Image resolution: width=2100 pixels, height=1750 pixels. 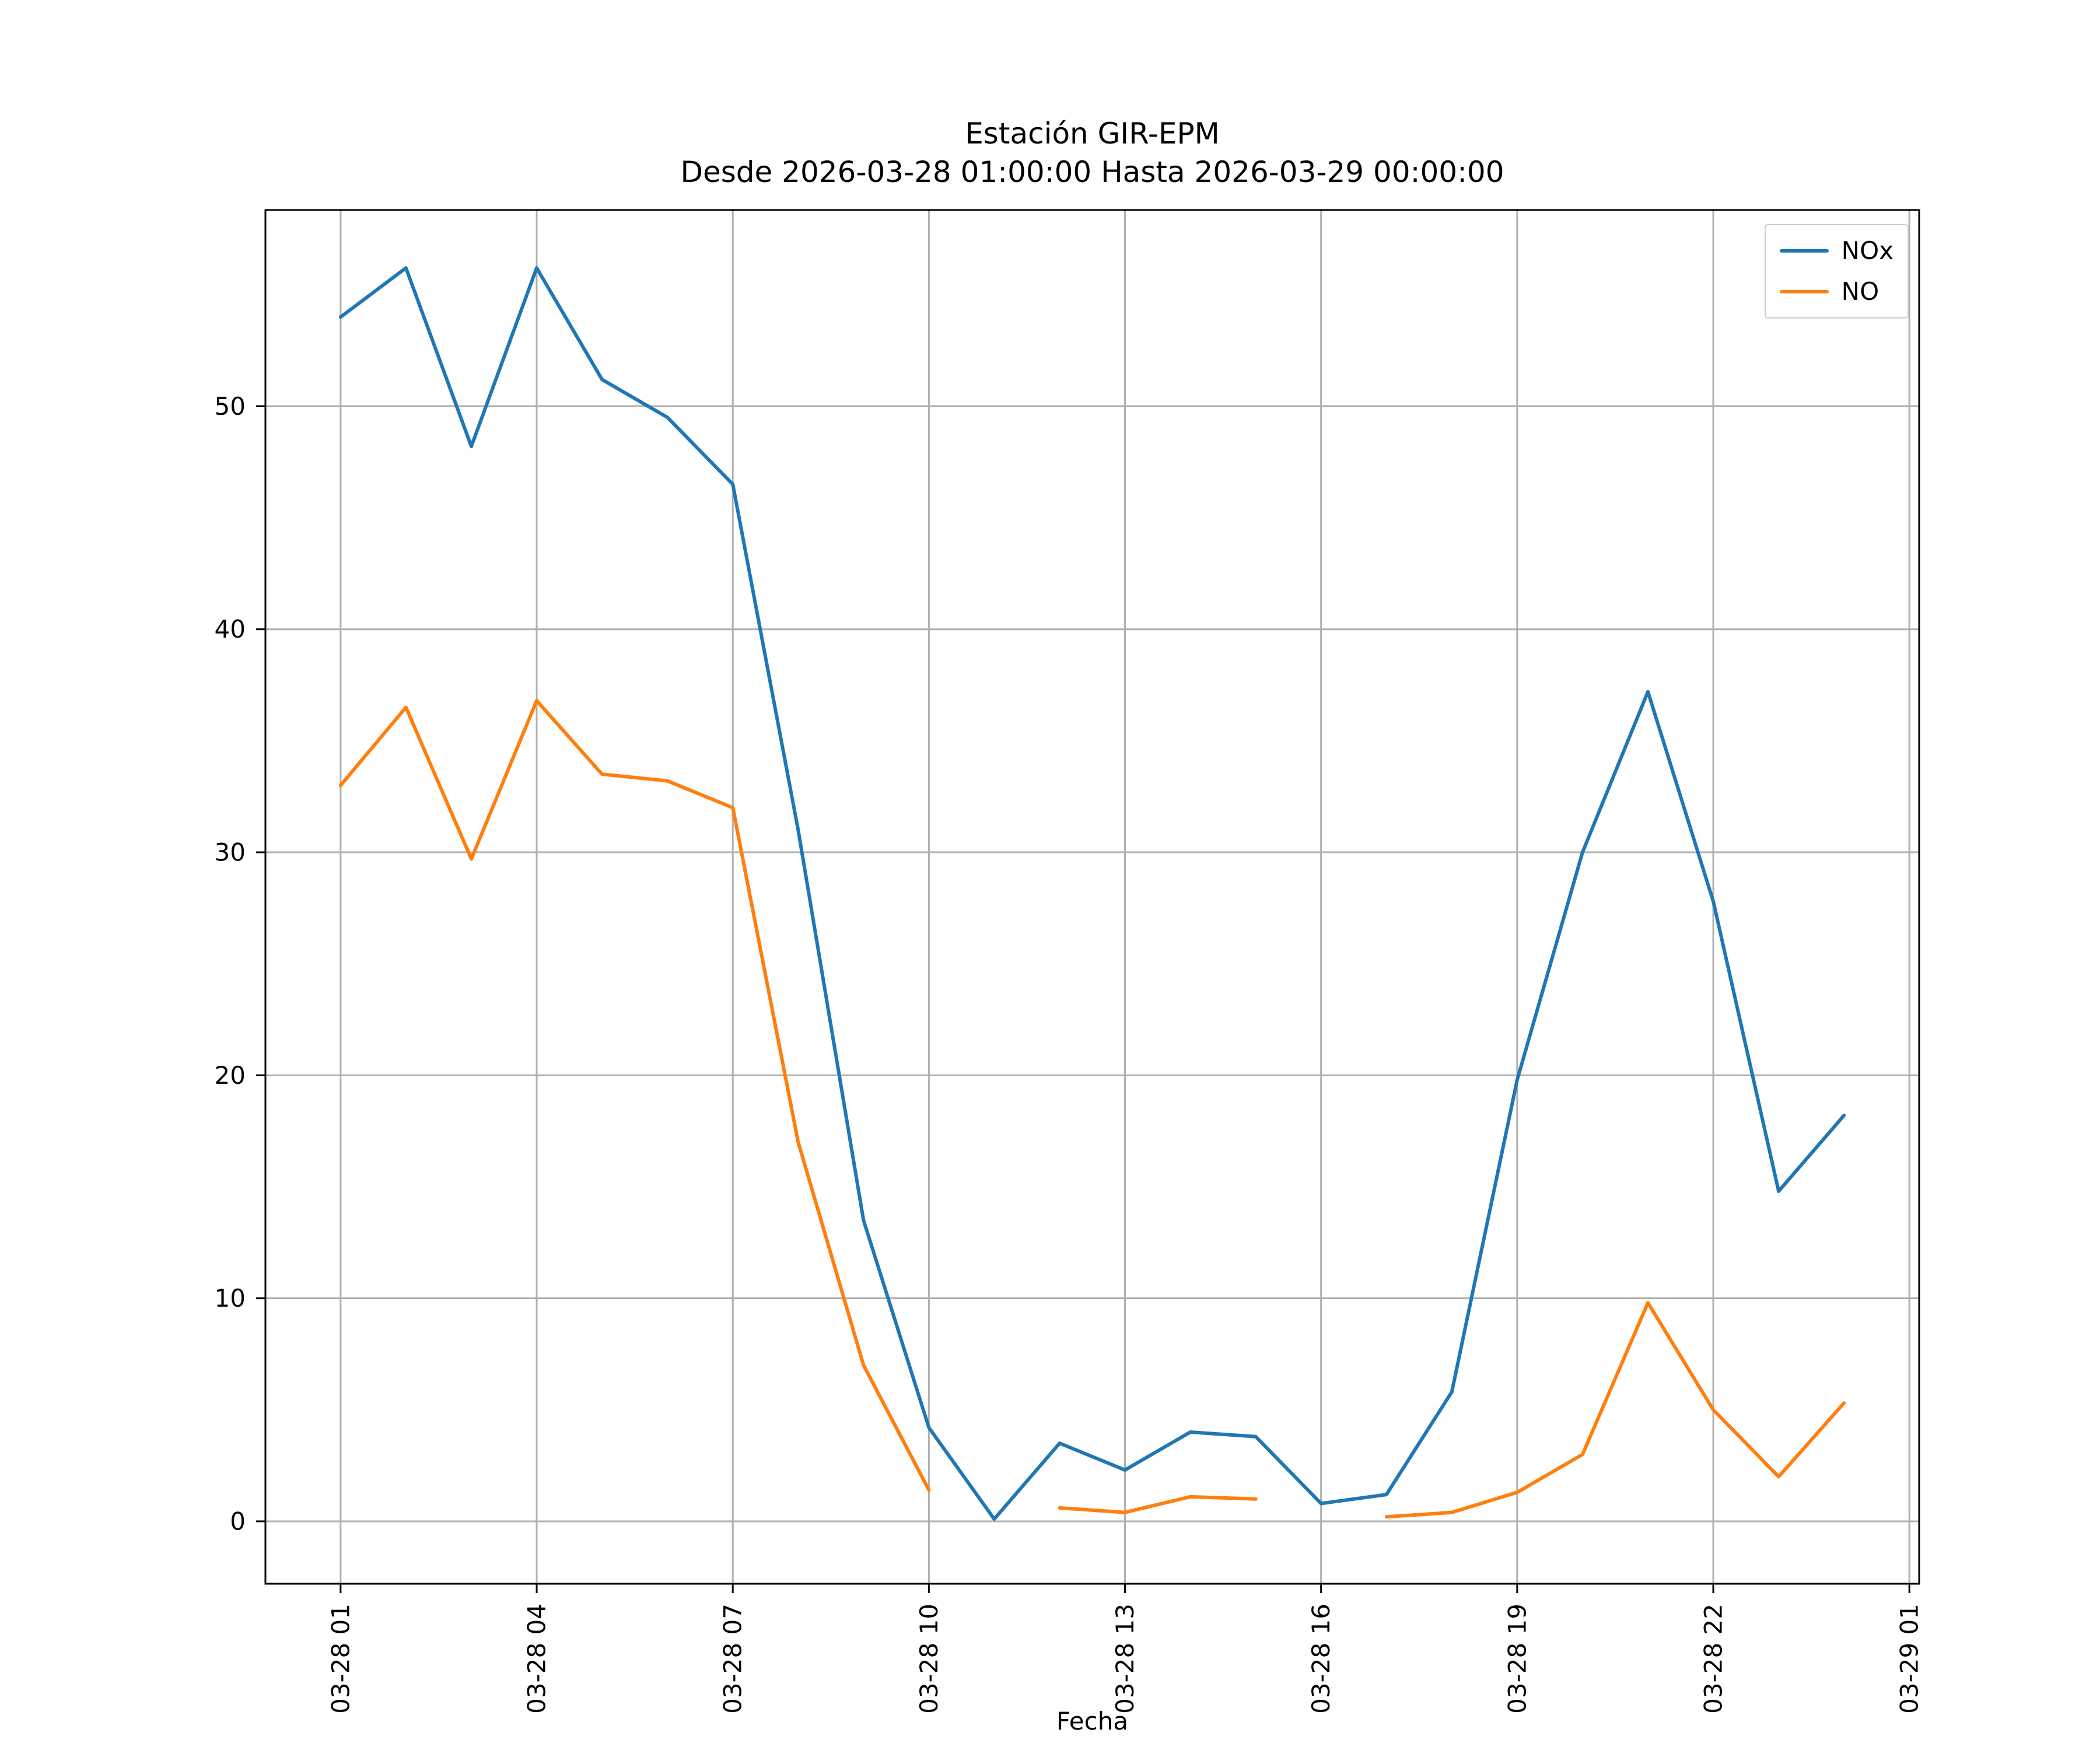 What do you see at coordinates (230, 1075) in the screenshot?
I see `y-tick-label: 20` at bounding box center [230, 1075].